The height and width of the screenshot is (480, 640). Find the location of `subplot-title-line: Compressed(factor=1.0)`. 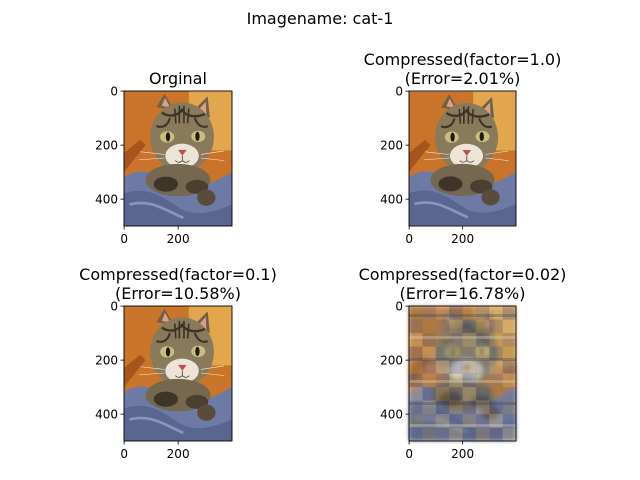

subplot-title-line: Compressed(factor=1.0) is located at coordinates (463, 59).